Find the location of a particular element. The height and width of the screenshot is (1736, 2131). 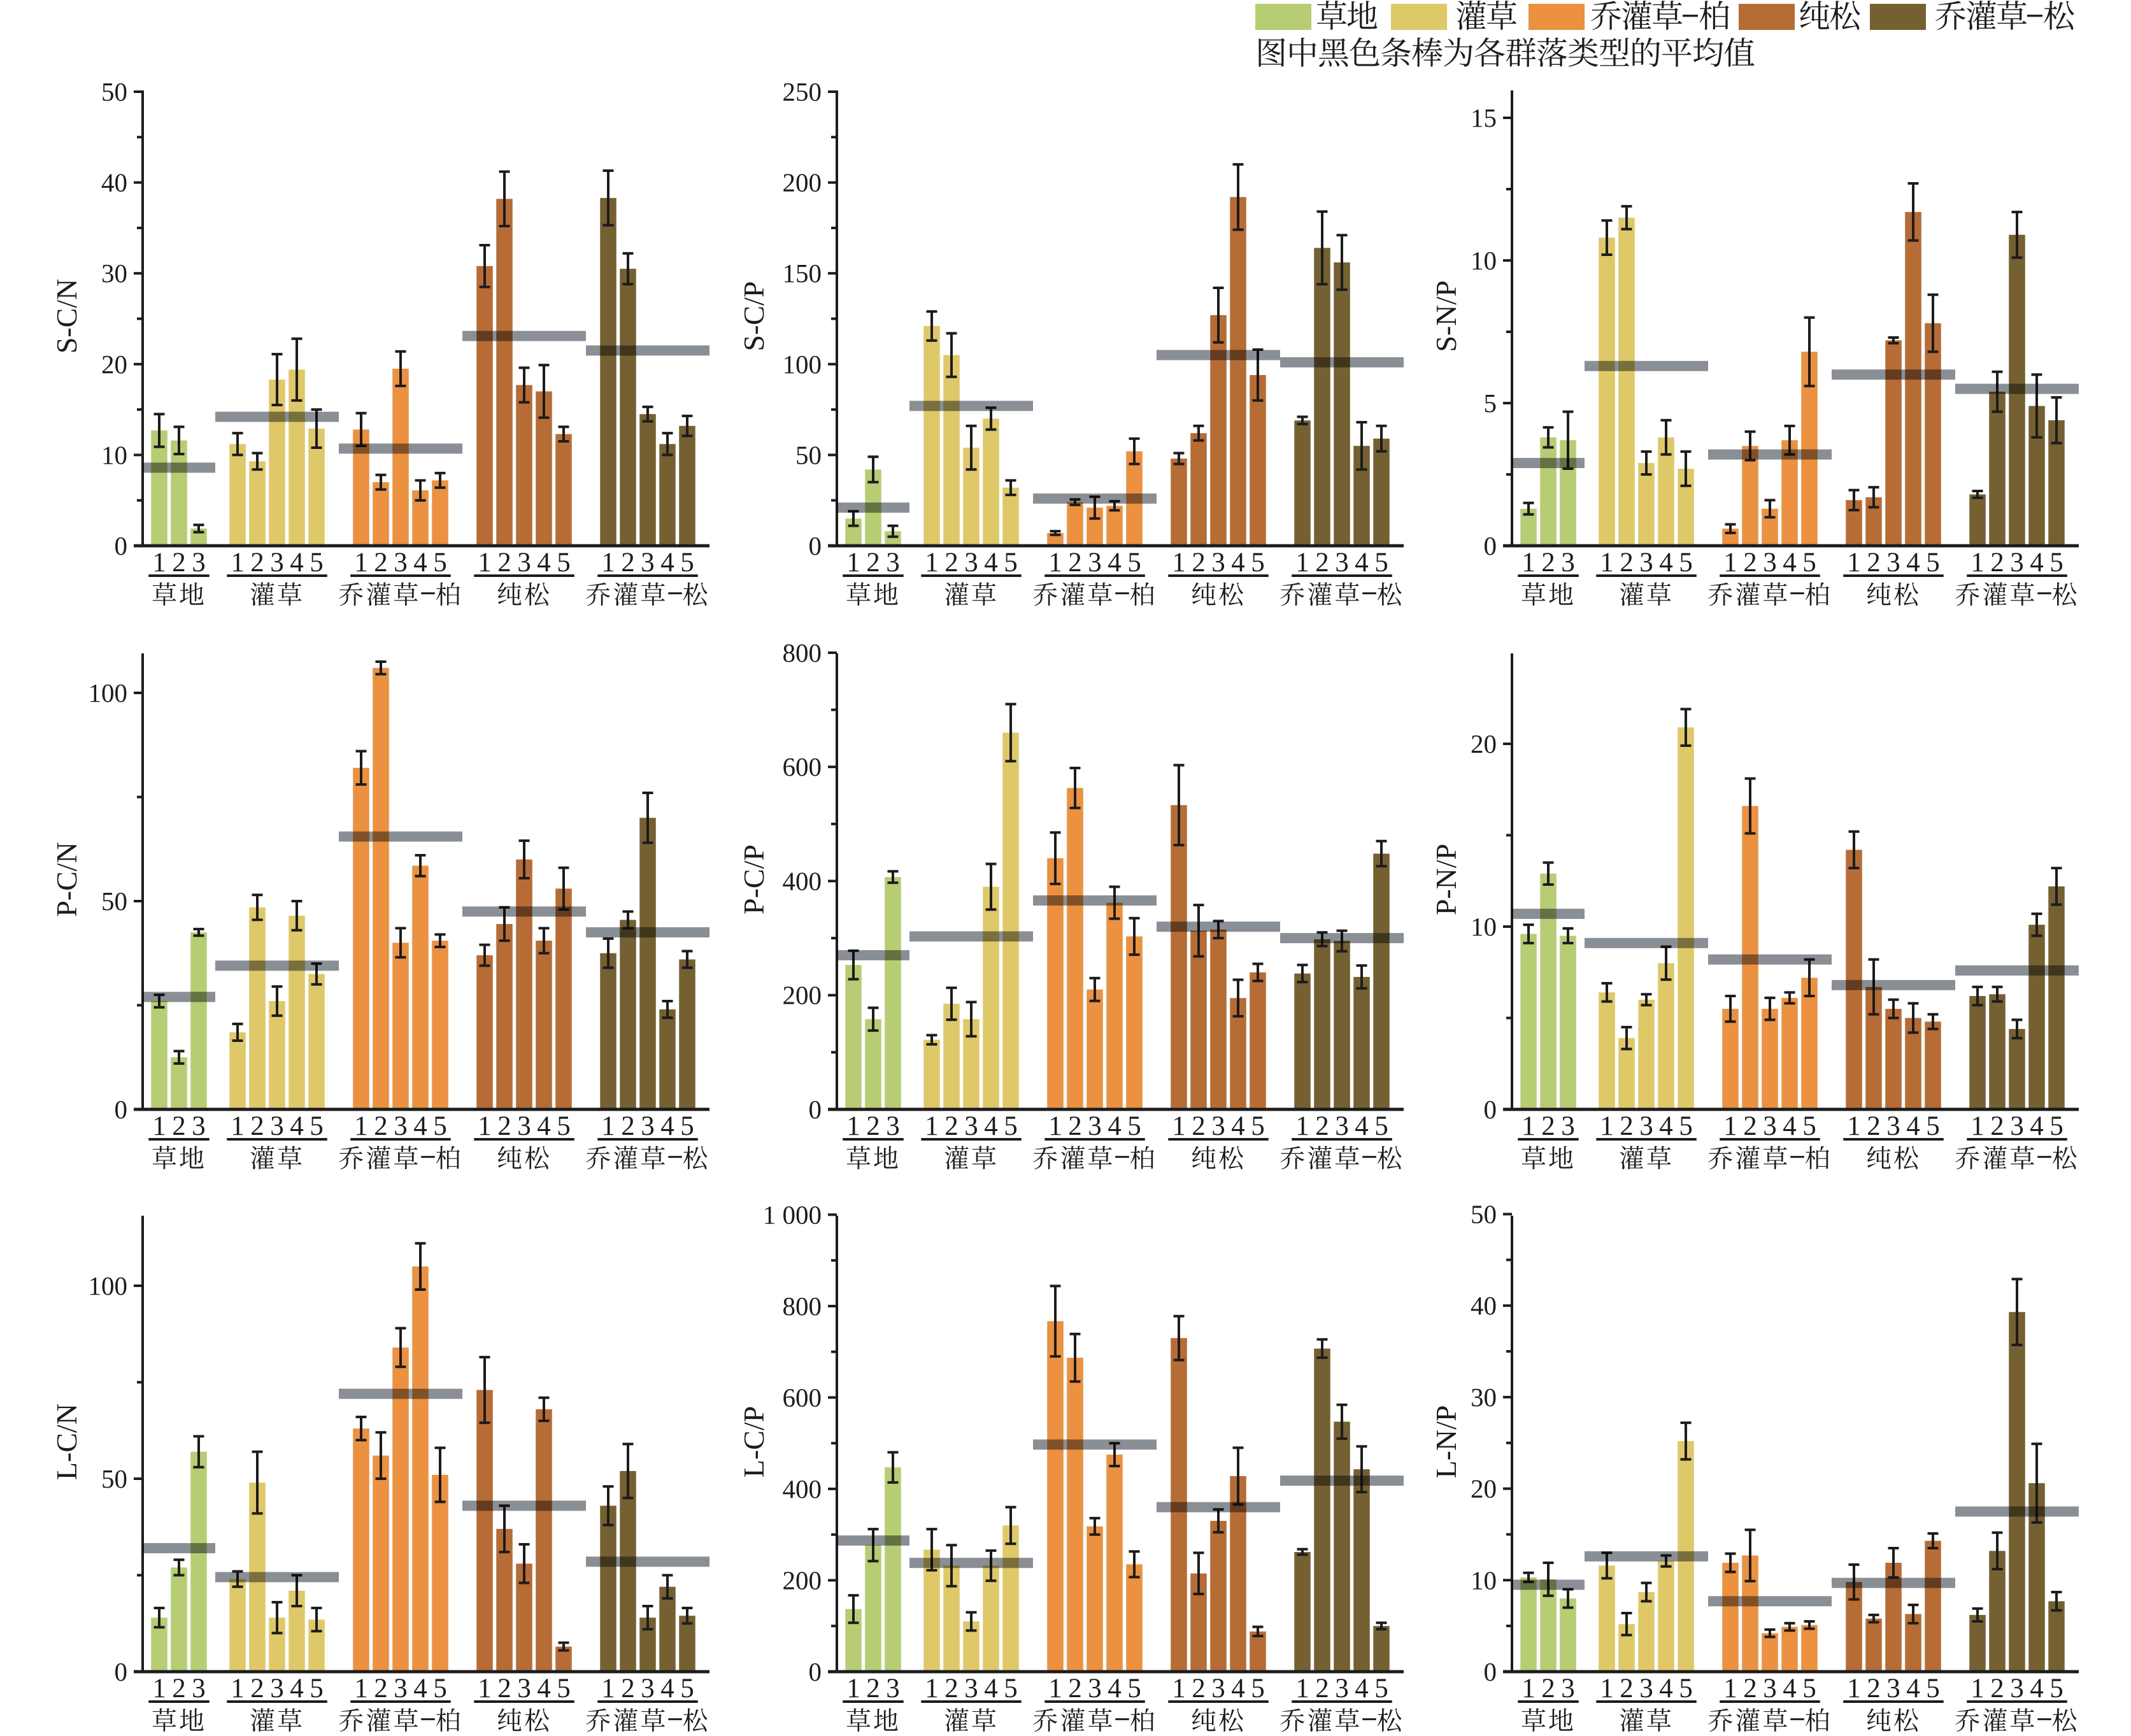

svg-text: L-N/P is located at coordinates (1446, 1442).